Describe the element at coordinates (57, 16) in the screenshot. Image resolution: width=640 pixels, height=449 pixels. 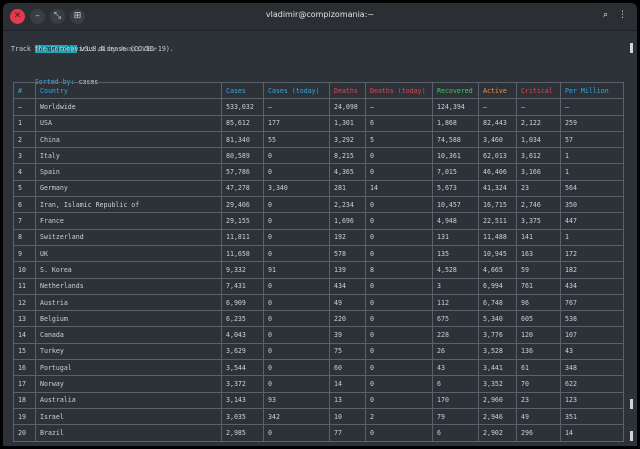
I see `restore-icon: ⤡` at that location.